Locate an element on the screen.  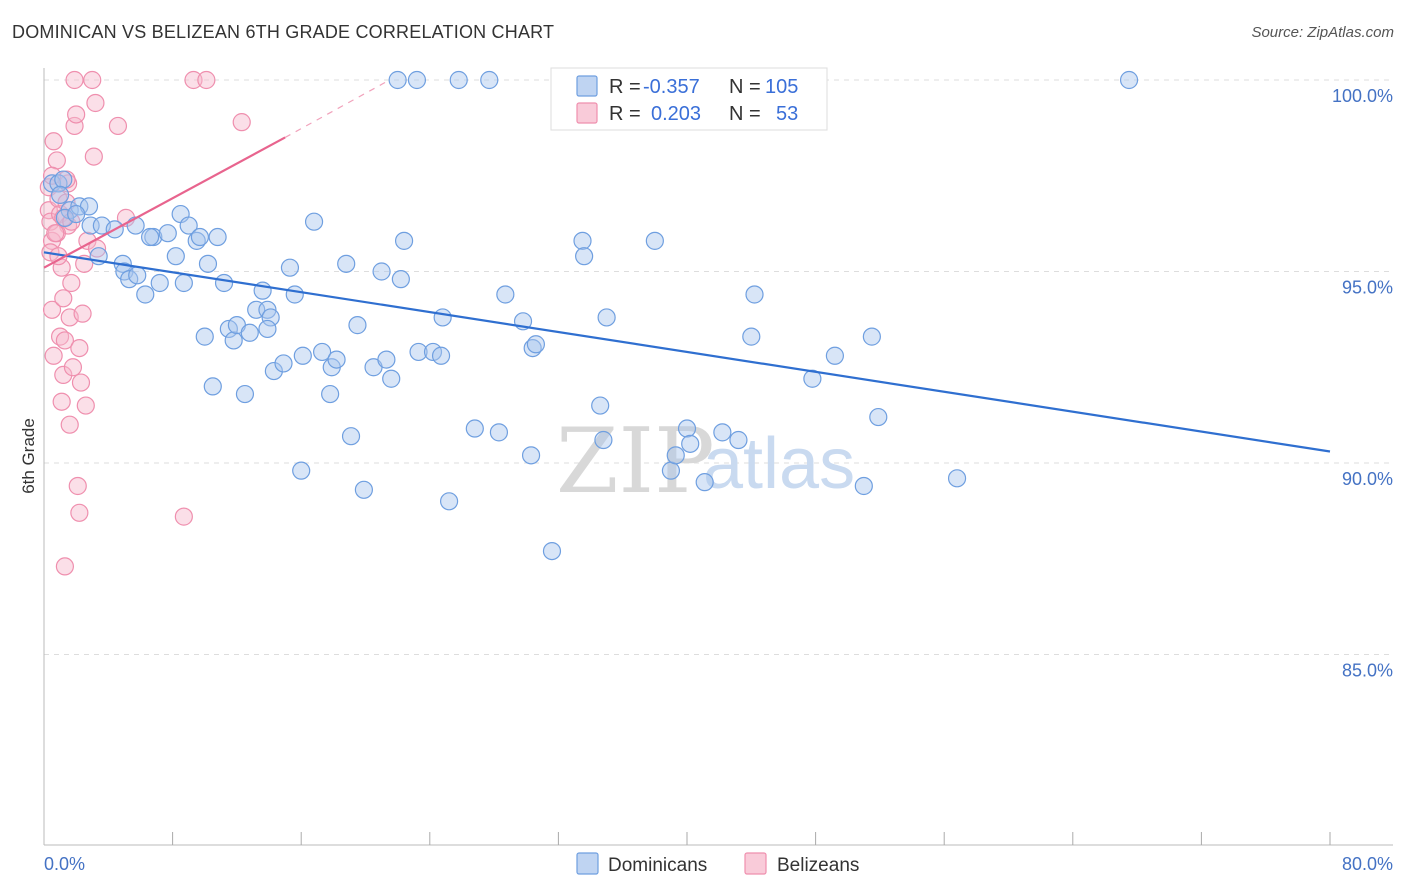
stats-legend: R = -0.357 N = 105 R = 0.203 N = 53 is located at coordinates (689, 99).